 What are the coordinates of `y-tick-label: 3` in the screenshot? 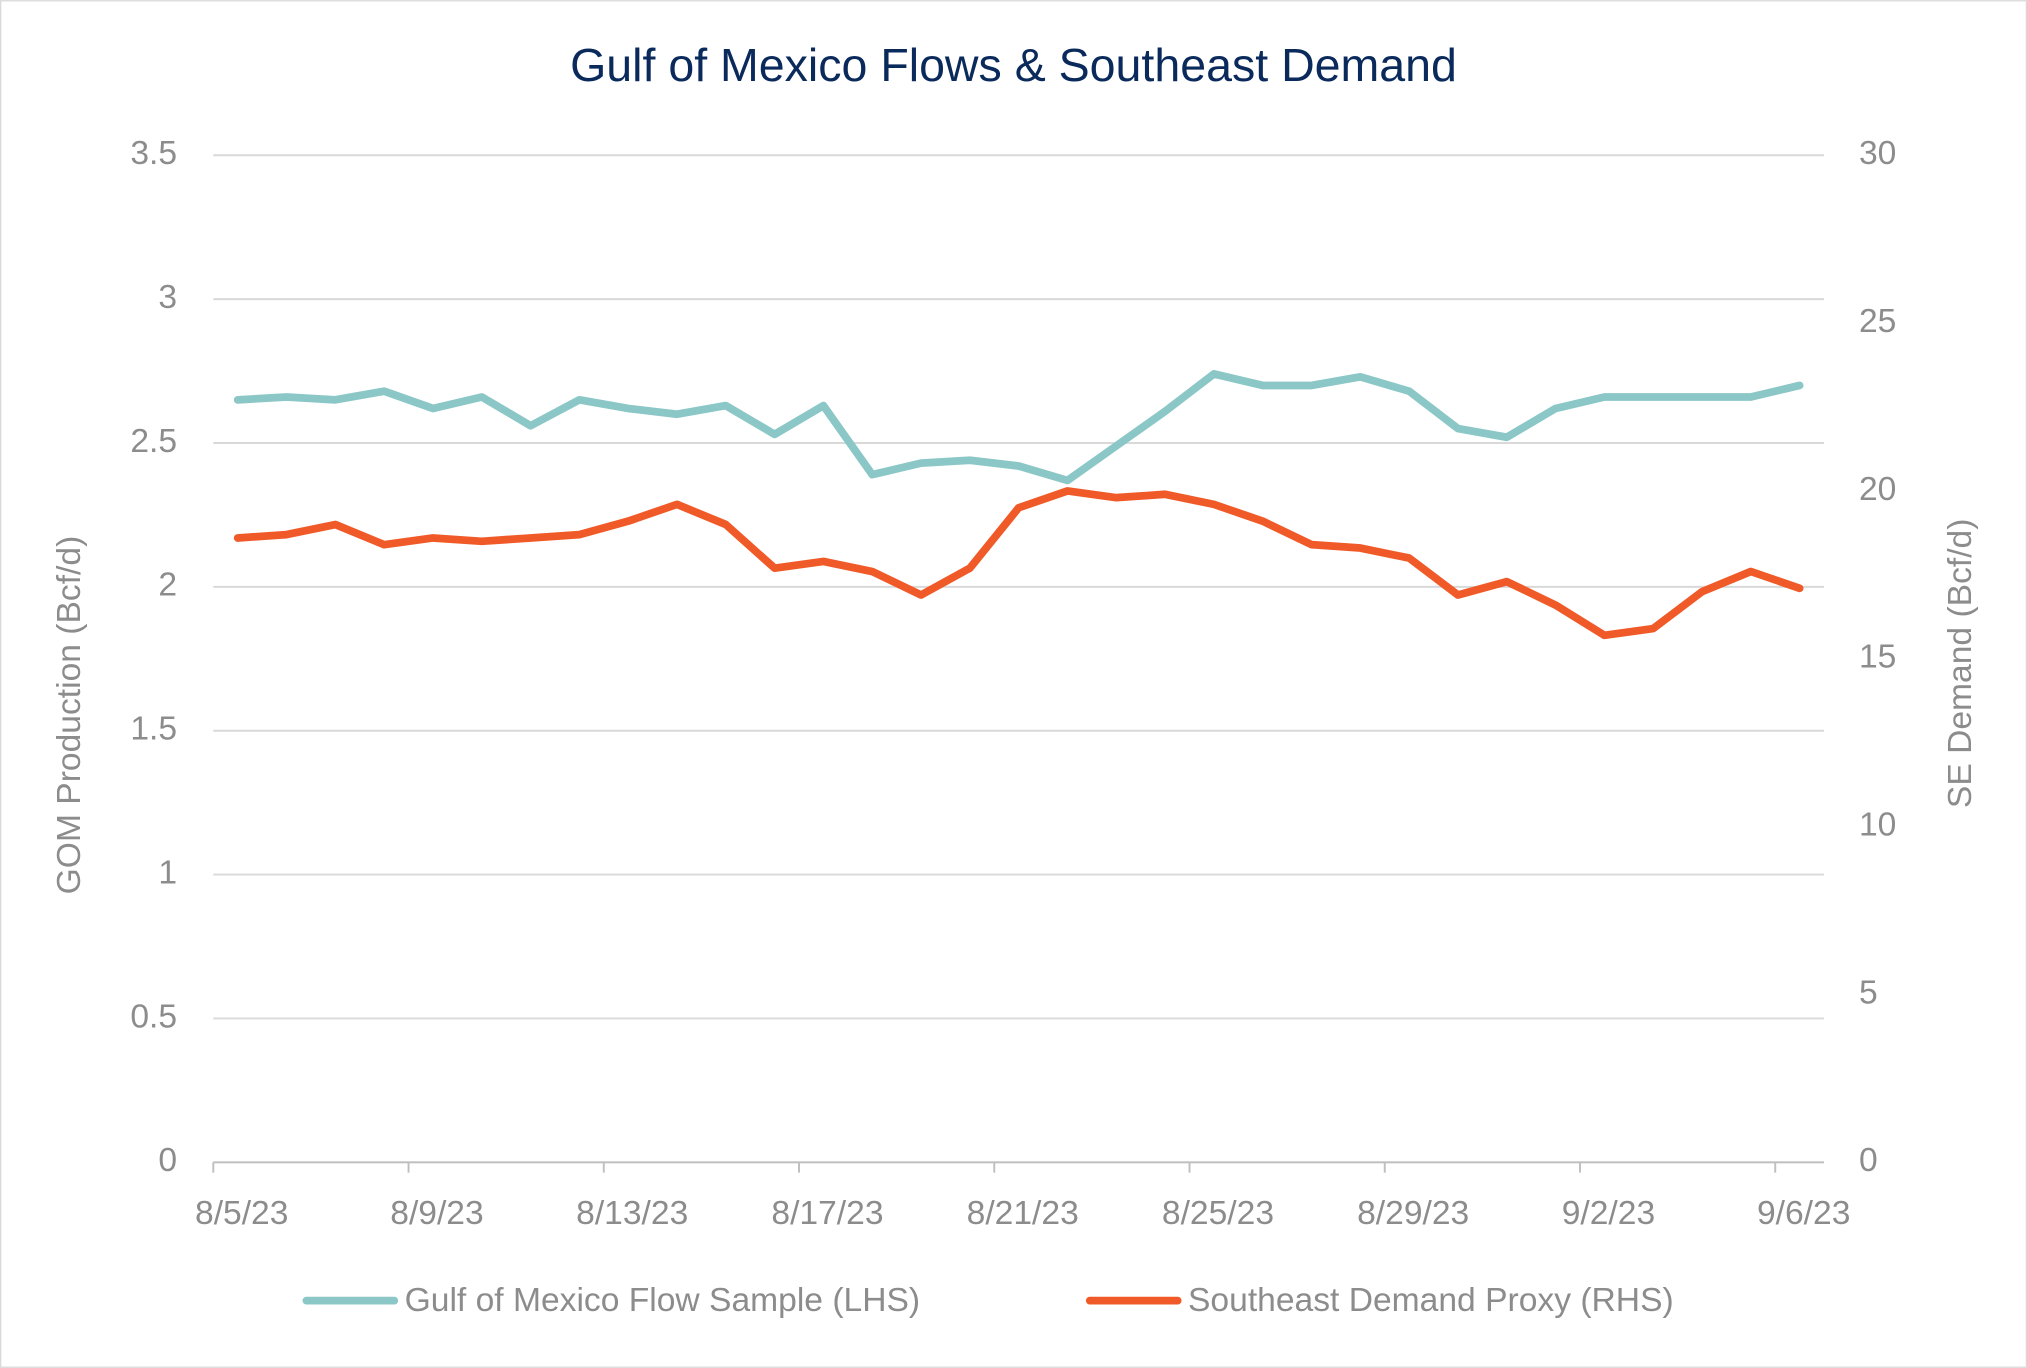 It's located at (167, 297).